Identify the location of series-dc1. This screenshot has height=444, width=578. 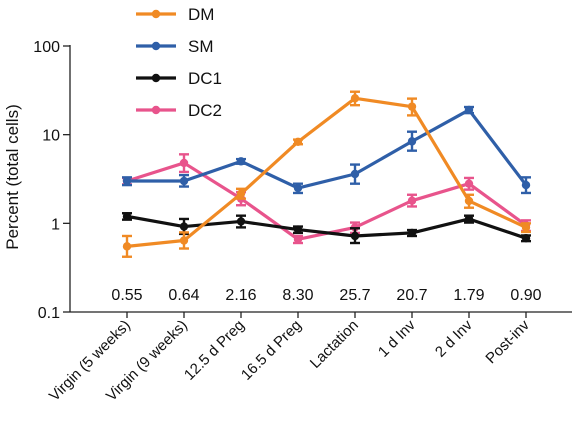
(326, 228).